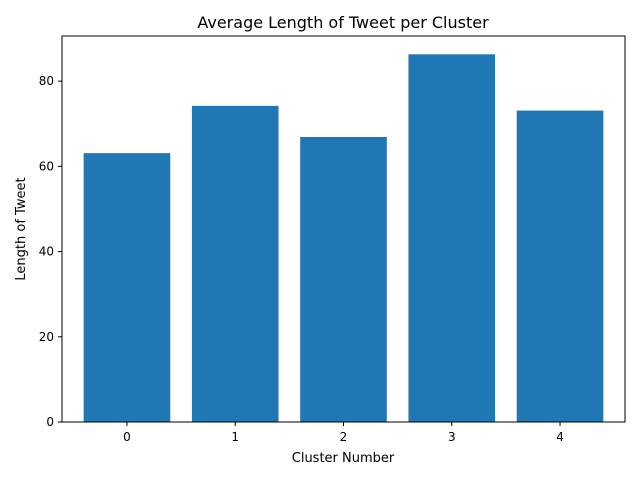  I want to click on x-tick-label-1: 1, so click(235, 437).